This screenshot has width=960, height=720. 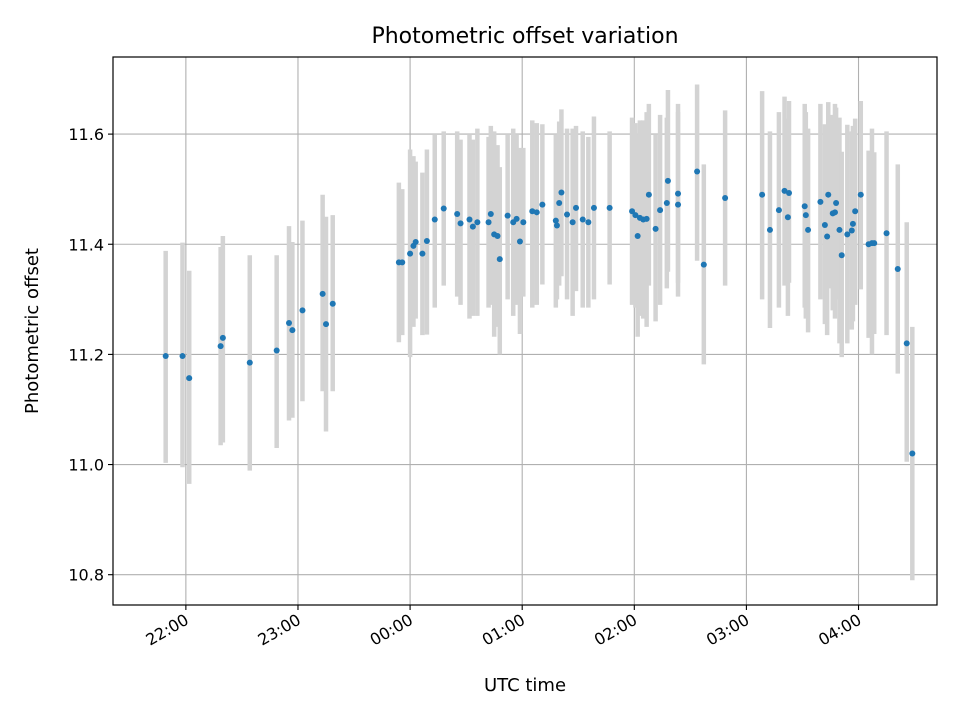 I want to click on y-tick-label: 11.6, so click(x=86, y=134).